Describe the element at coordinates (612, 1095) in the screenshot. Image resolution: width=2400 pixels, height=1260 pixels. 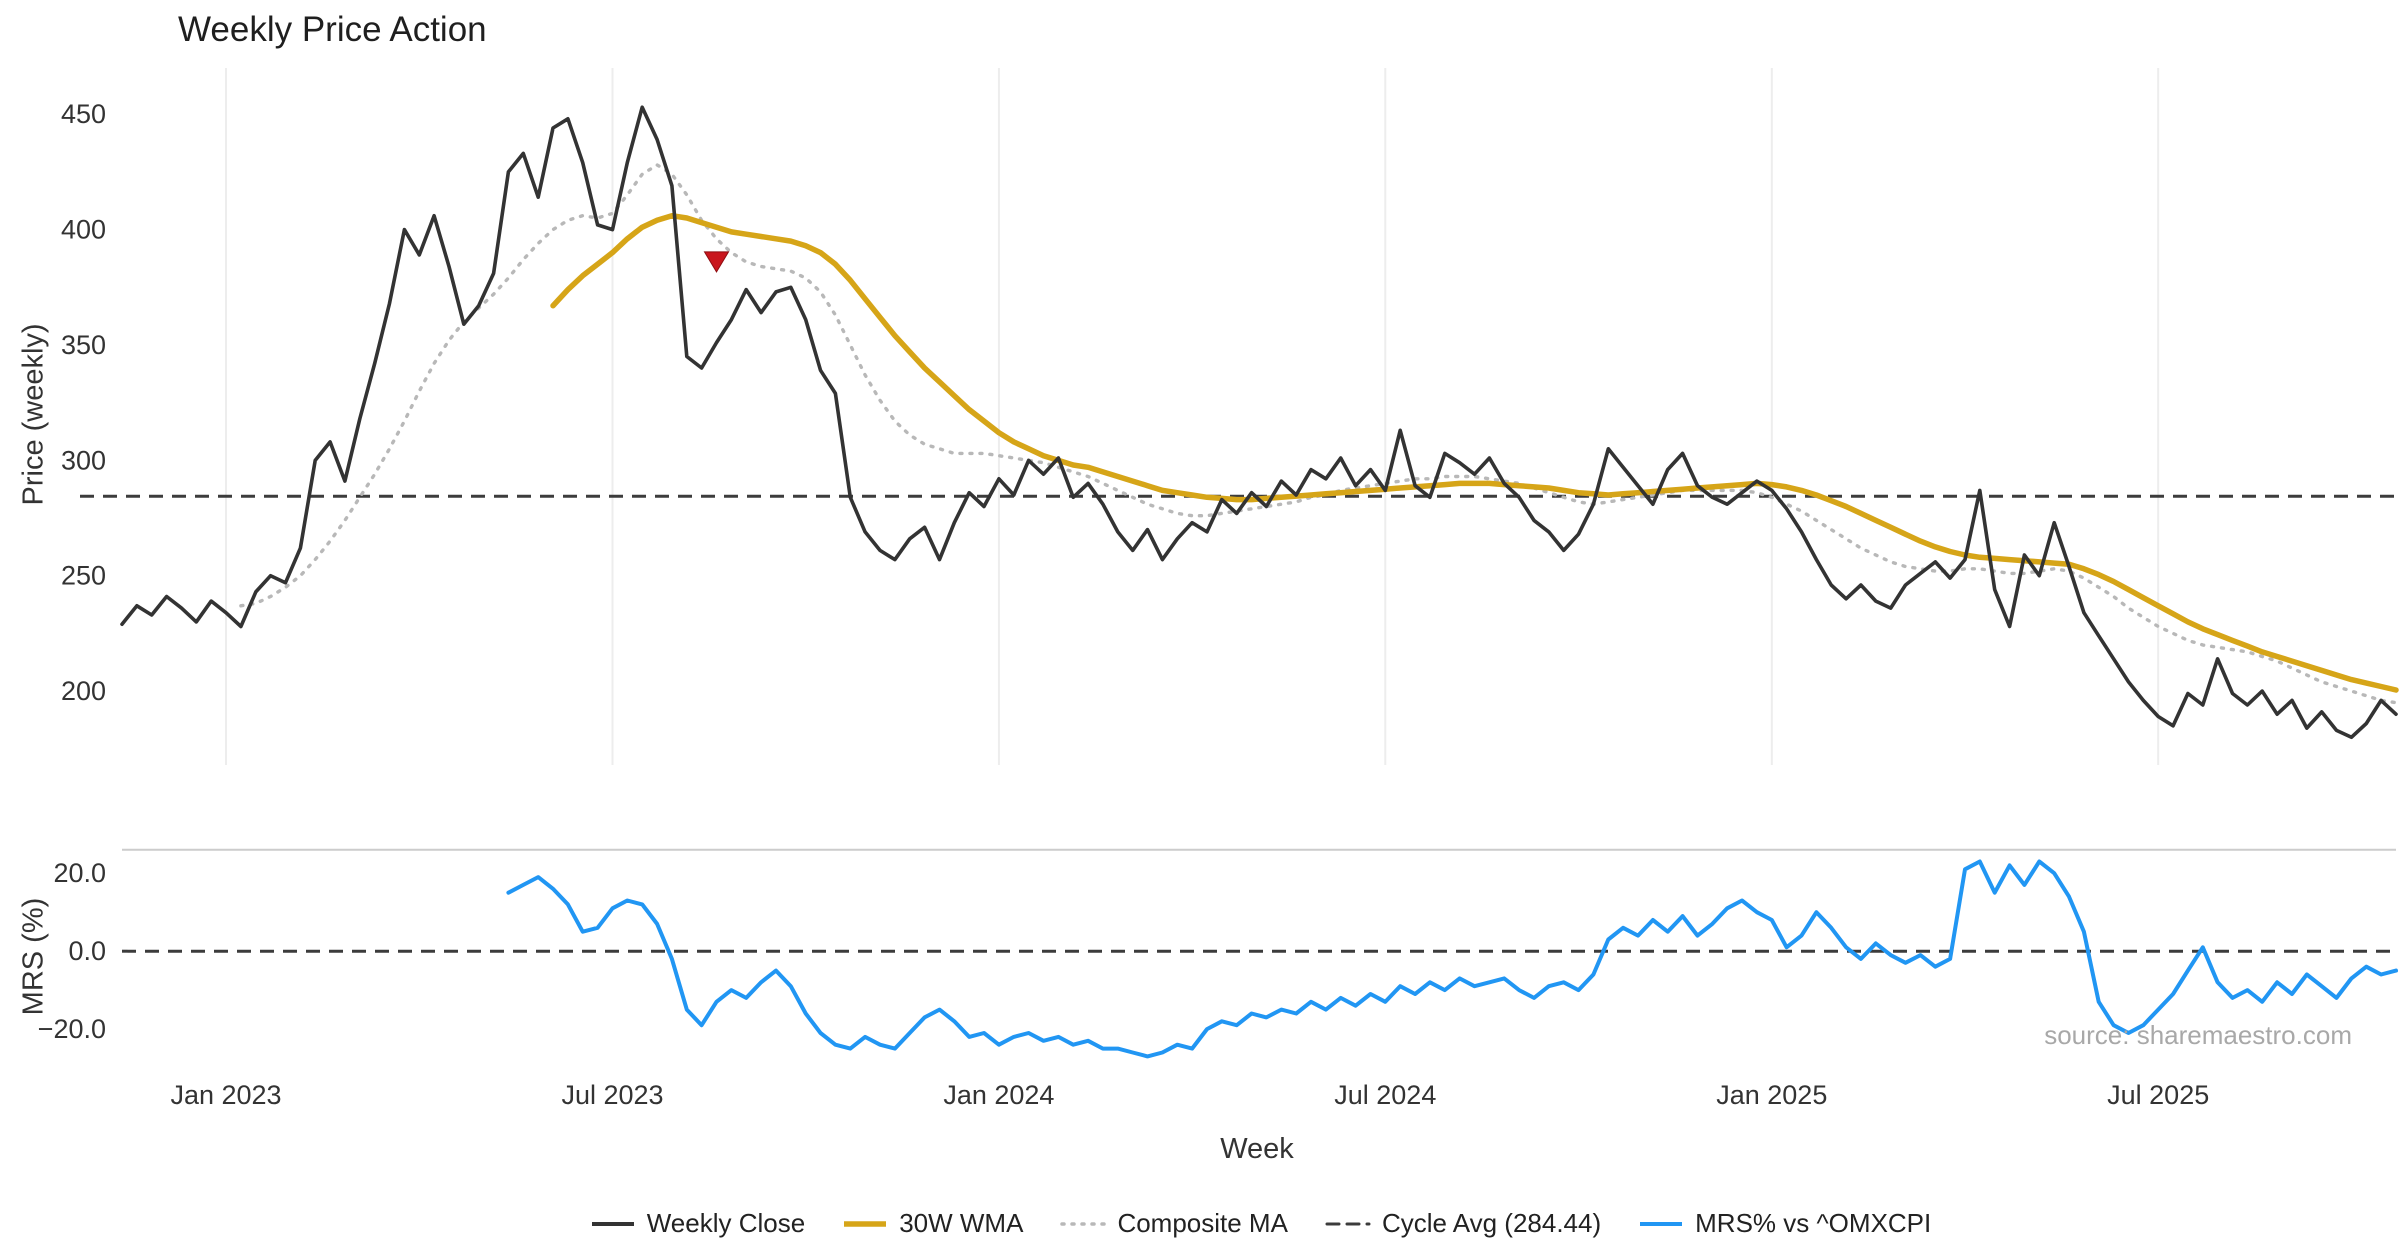
I see `svg-text: Jul 2023` at that location.